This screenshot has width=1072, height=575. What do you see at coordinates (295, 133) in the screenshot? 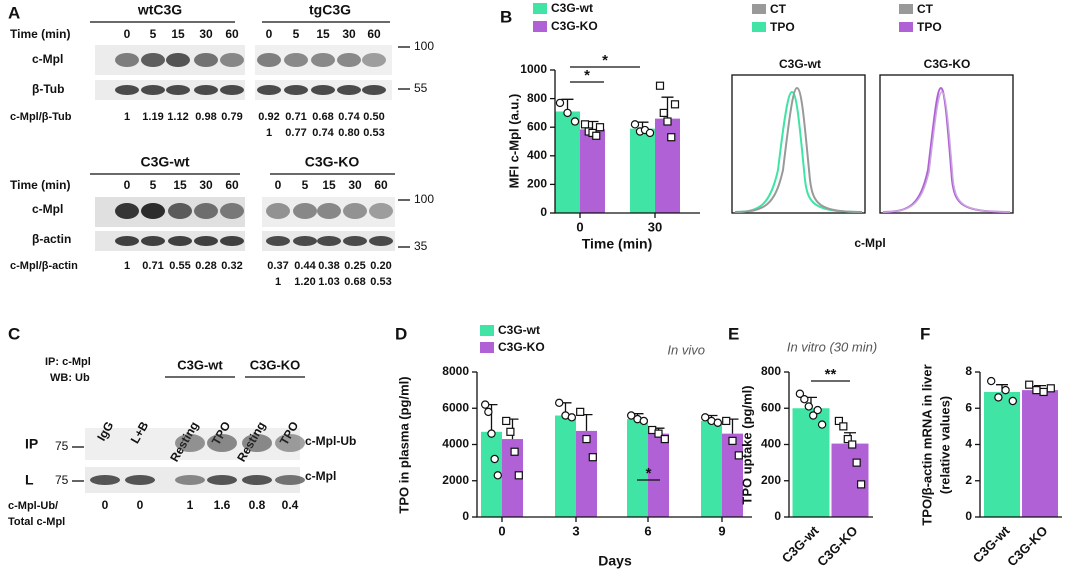
I see `ratio-value: 0.77` at bounding box center [295, 133].